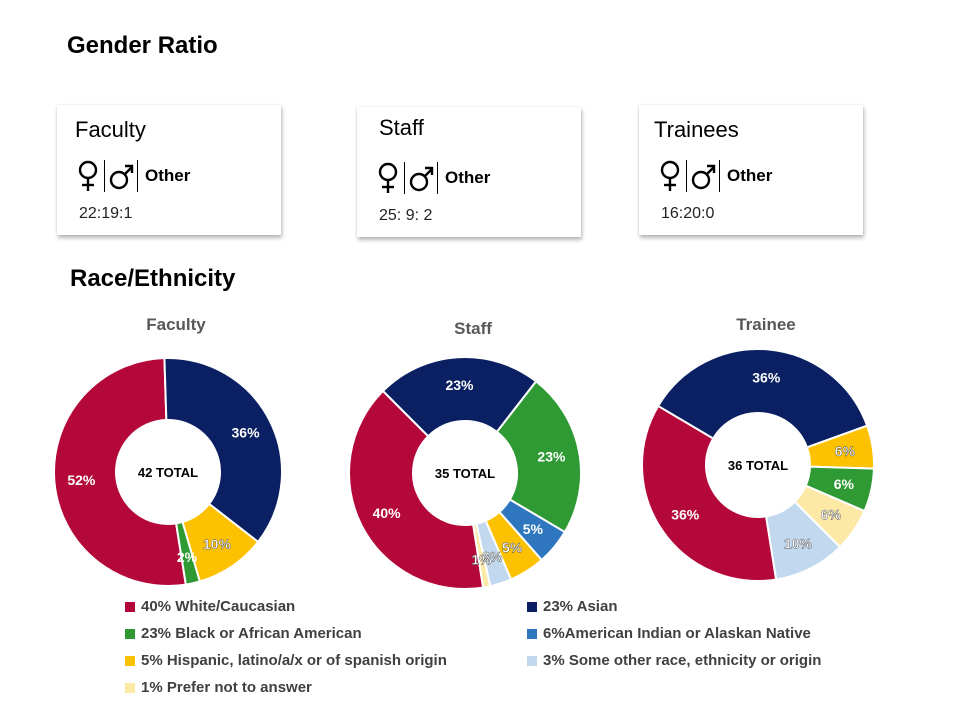 The image size is (960, 720). Describe the element at coordinates (106, 213) in the screenshot. I see `faculty-ratio: 22:19:1` at that location.